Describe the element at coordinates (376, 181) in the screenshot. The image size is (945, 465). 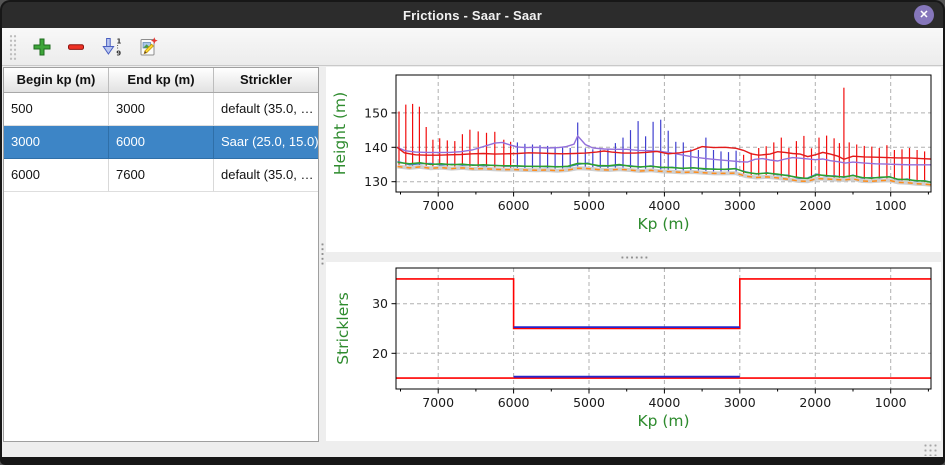
I see `svg-text: 130` at that location.